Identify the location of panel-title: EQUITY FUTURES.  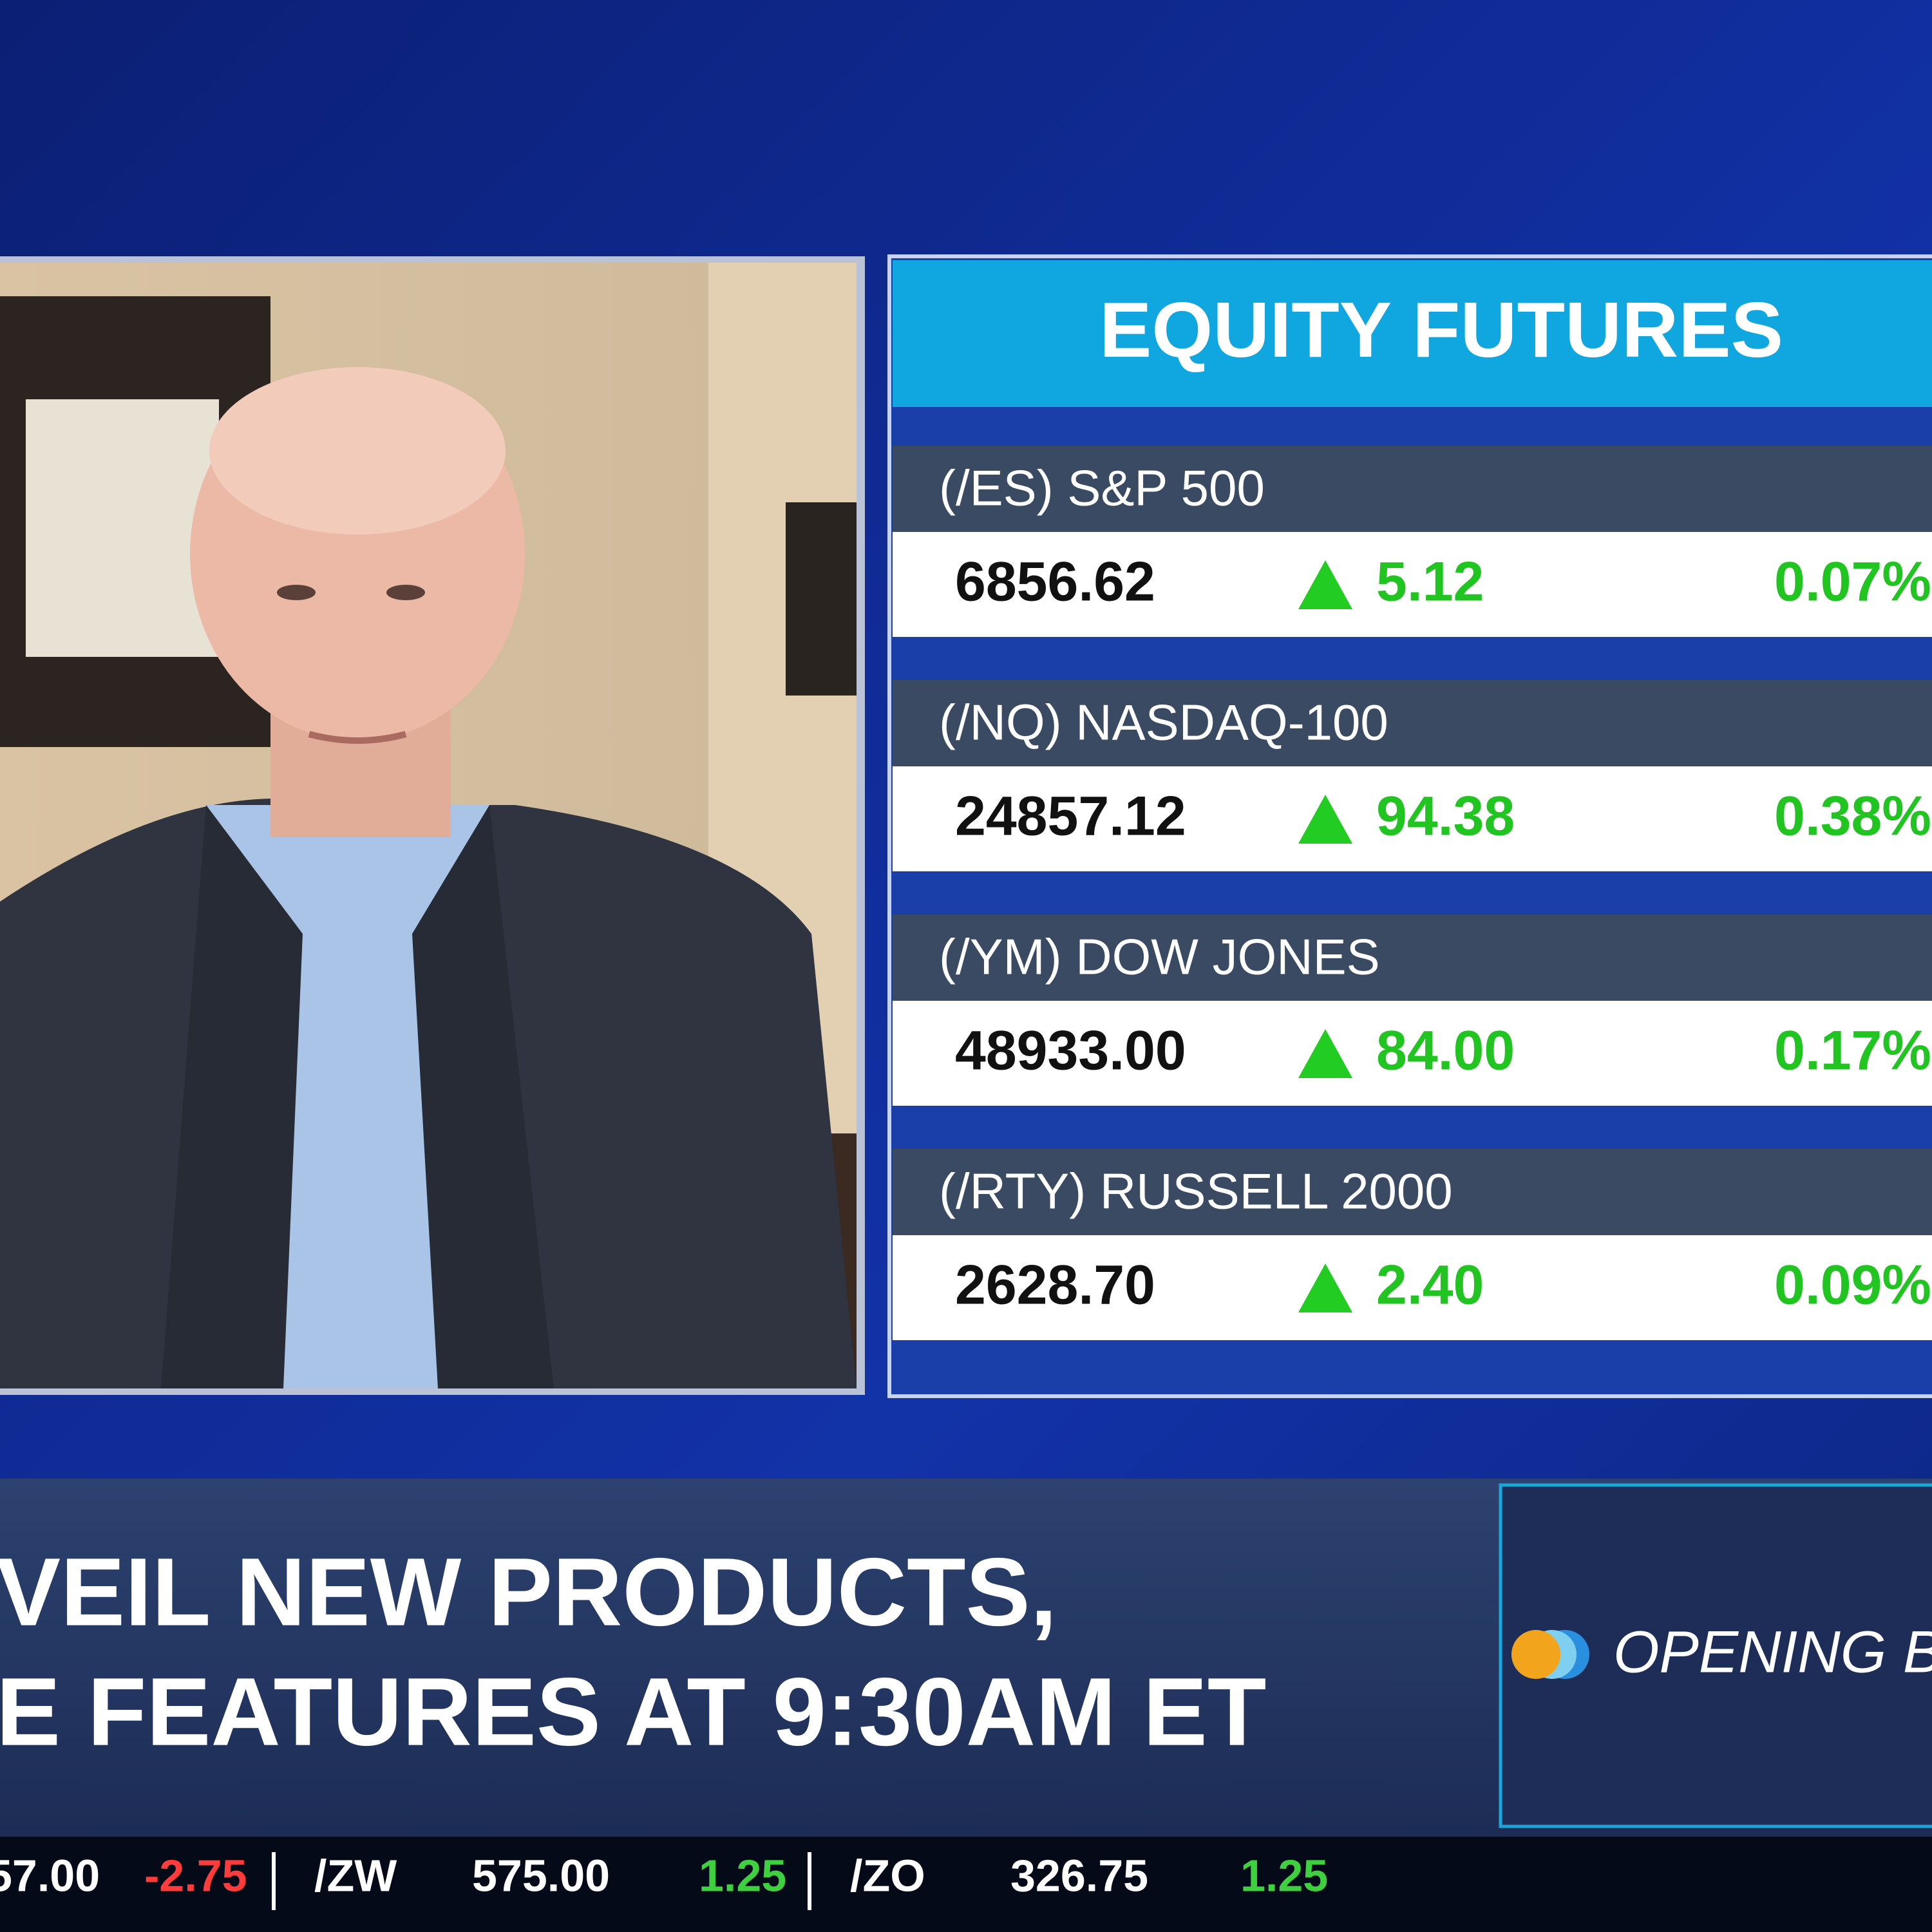
(1441, 330).